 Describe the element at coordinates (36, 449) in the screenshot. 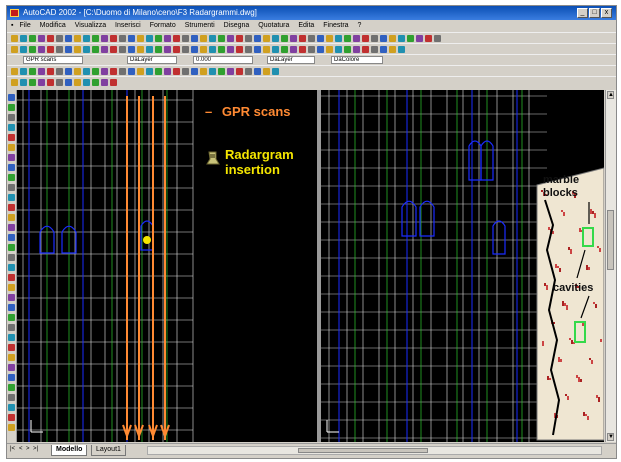

I see `tab-nav-last: >|` at that location.